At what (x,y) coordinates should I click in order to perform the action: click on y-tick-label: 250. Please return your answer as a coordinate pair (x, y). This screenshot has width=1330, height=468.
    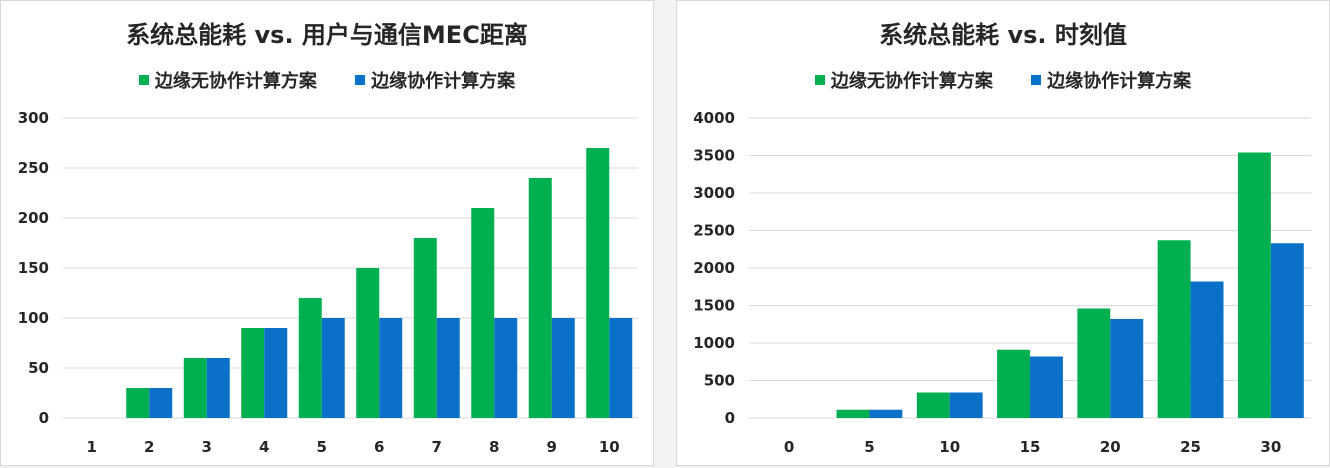
    Looking at the image, I should click on (33, 168).